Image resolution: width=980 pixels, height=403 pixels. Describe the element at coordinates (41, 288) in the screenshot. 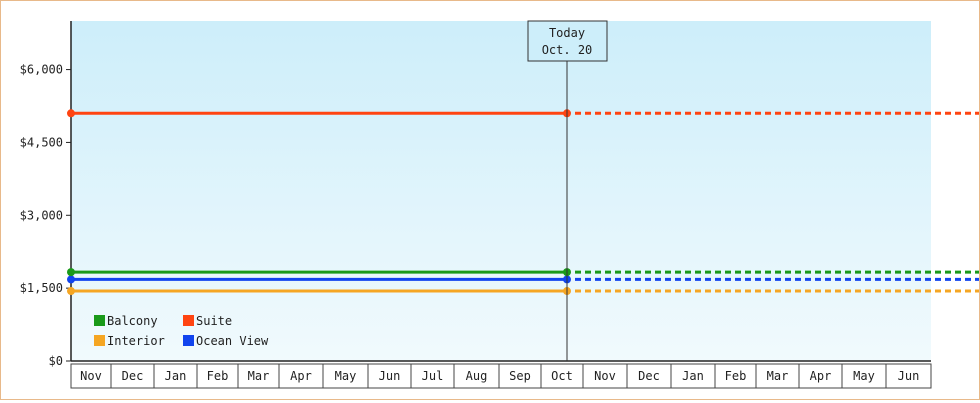

I see `y-tick-label: $1,500` at that location.